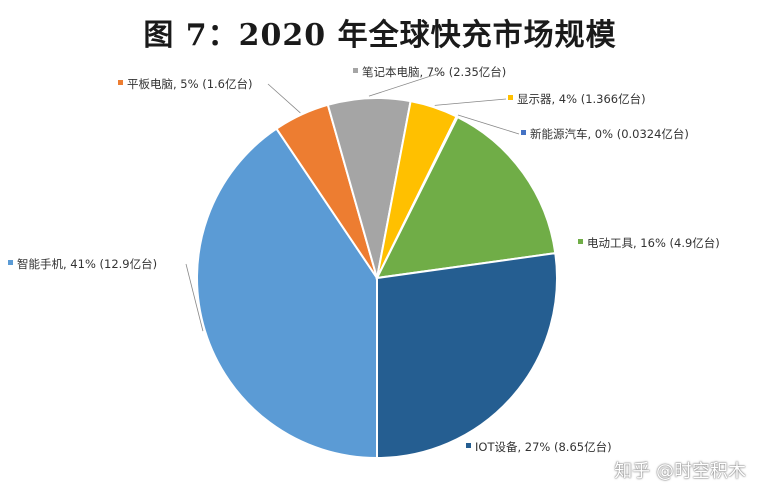 This screenshot has height=499, width=760. Describe the element at coordinates (380, 35) in the screenshot. I see `chart-title: 图 7：2020 年全球快充市场规模` at that location.